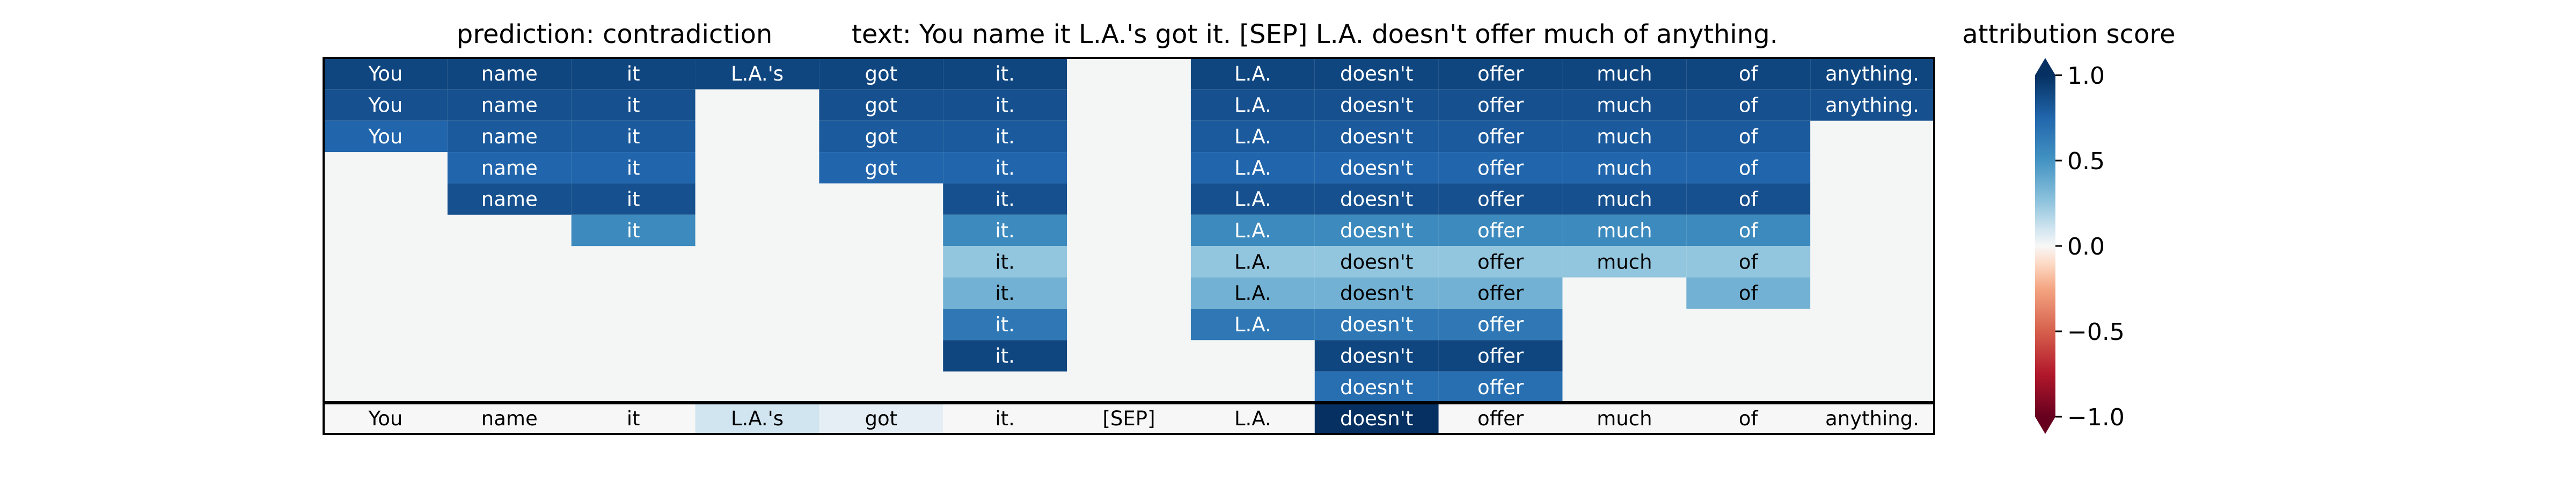 This screenshot has height=486, width=2576. What do you see at coordinates (2045, 425) in the screenshot?
I see `colorbar-bottom-arrow` at bounding box center [2045, 425].